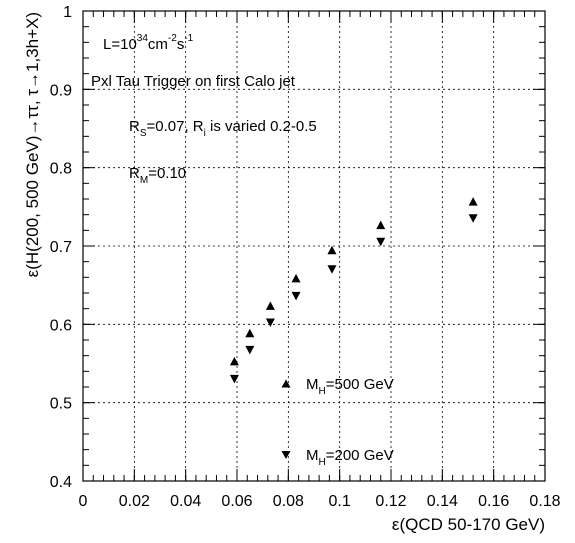  I want to click on luminosity-exponent-2: -2, so click(172, 38).